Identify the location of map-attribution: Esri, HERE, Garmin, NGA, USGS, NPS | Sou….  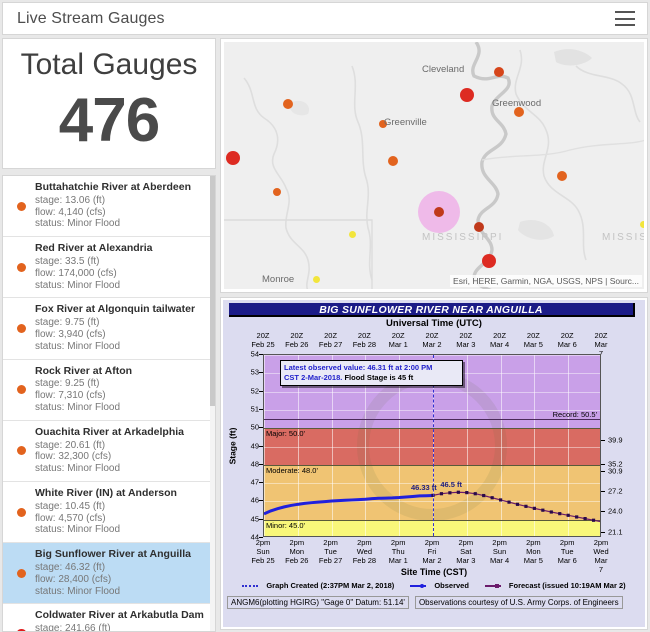
(546, 281).